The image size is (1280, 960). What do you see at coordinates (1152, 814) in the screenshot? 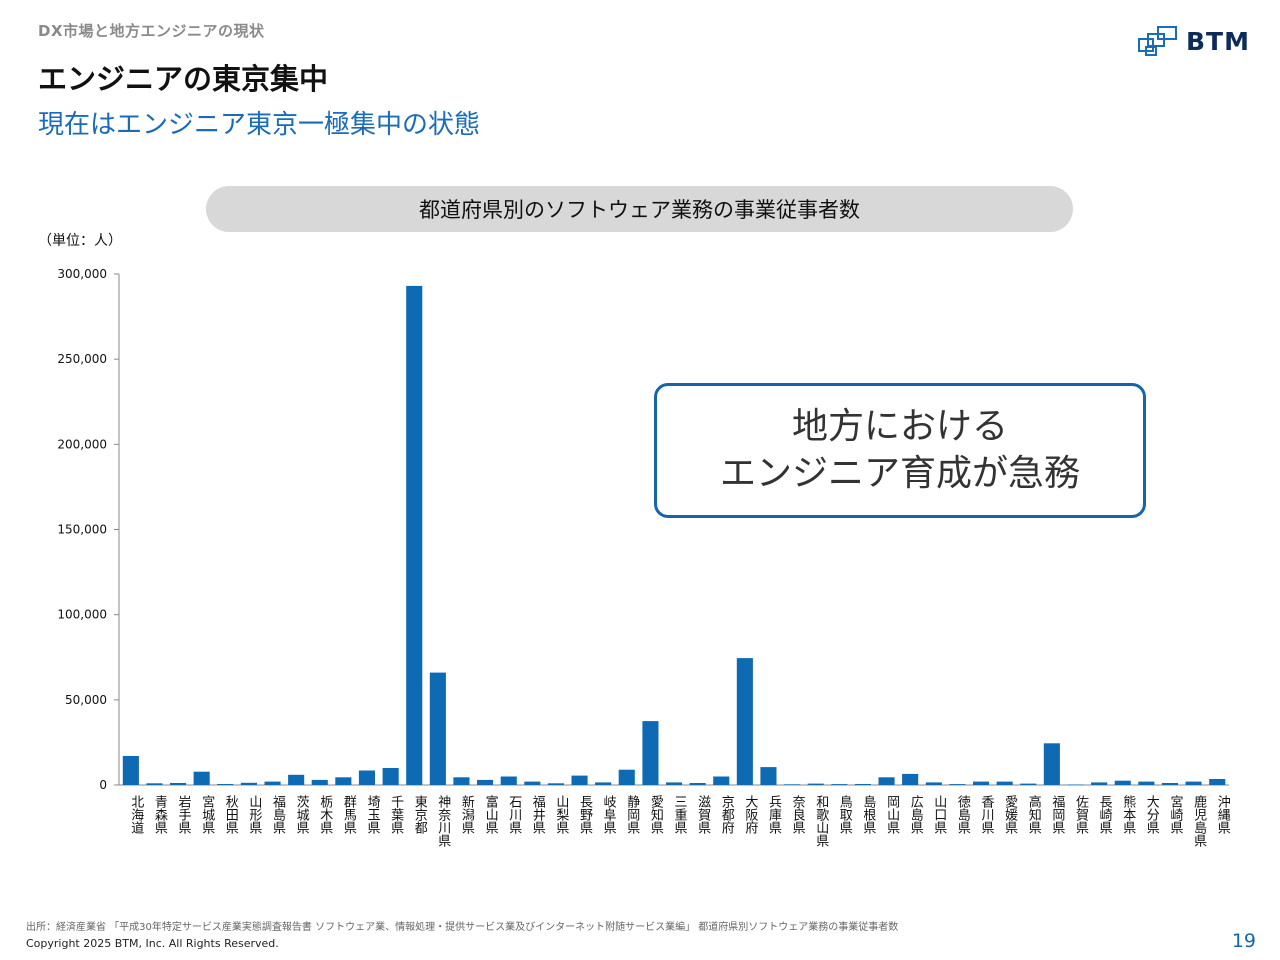
I see `x-tick-label: 大分県` at bounding box center [1152, 814].